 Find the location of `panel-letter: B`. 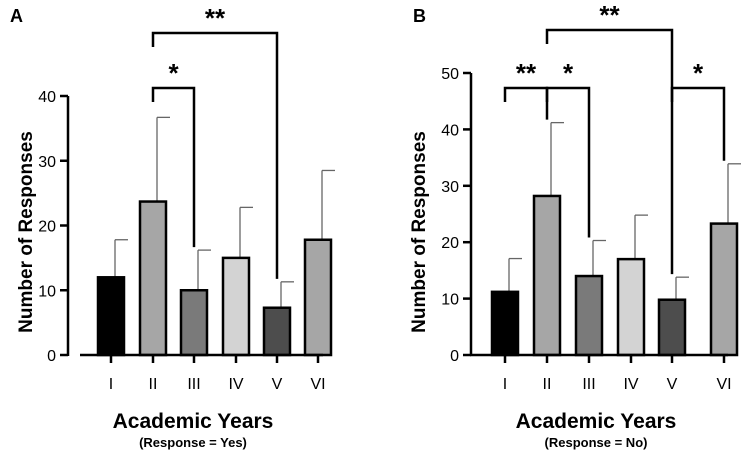

panel-letter: B is located at coordinates (419, 16).